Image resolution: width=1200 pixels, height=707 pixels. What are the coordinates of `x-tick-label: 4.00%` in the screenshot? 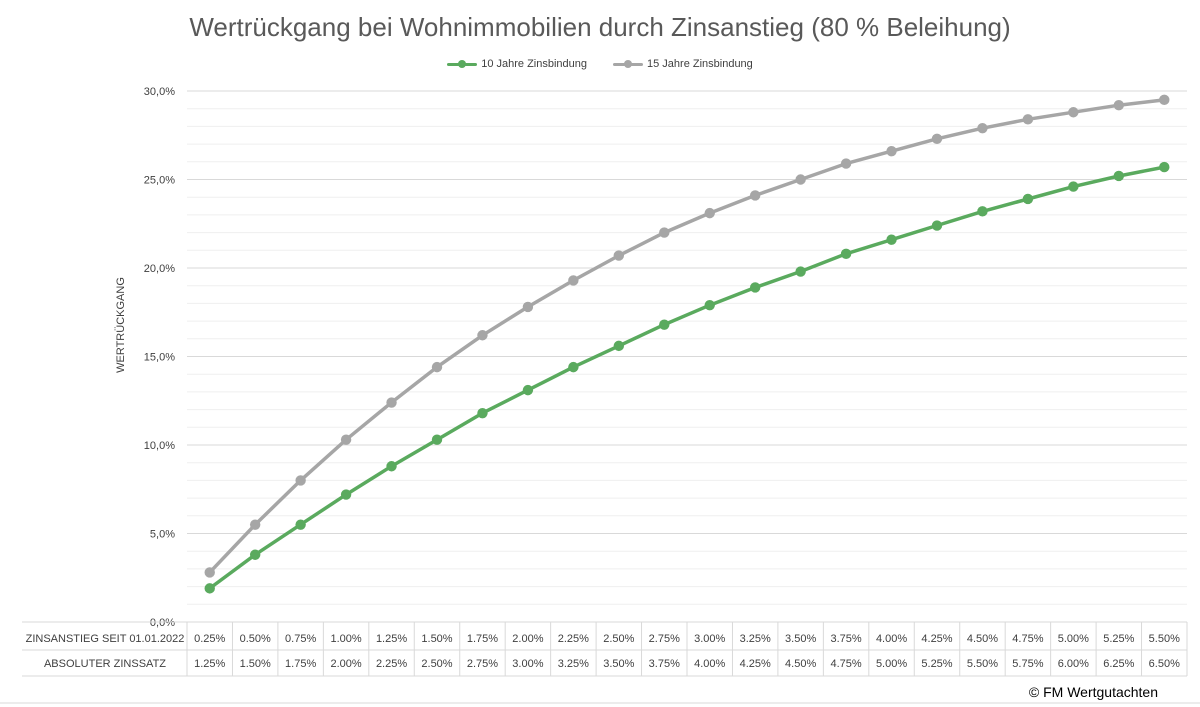 It's located at (709, 664).